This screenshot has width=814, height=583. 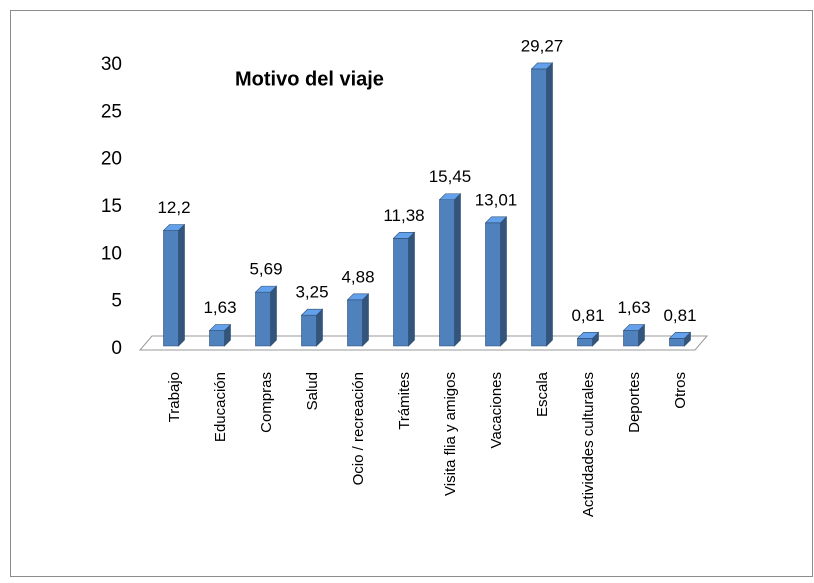 What do you see at coordinates (358, 428) in the screenshot?
I see `x-tick-label: Ocio / recreación` at bounding box center [358, 428].